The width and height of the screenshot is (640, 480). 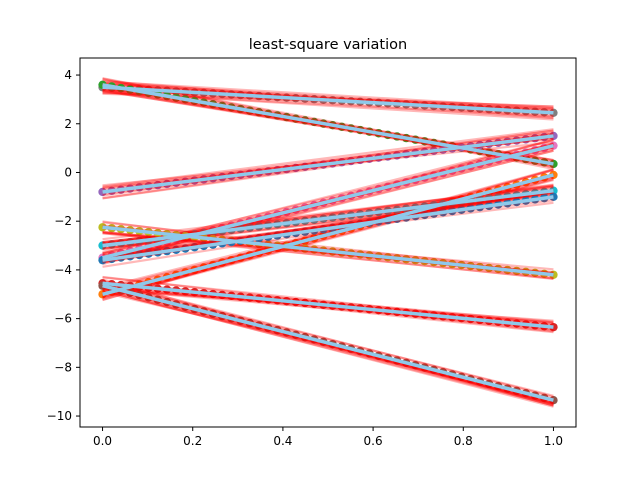 What do you see at coordinates (63, 221) in the screenshot?
I see `y-tick-label: −2` at bounding box center [63, 221].